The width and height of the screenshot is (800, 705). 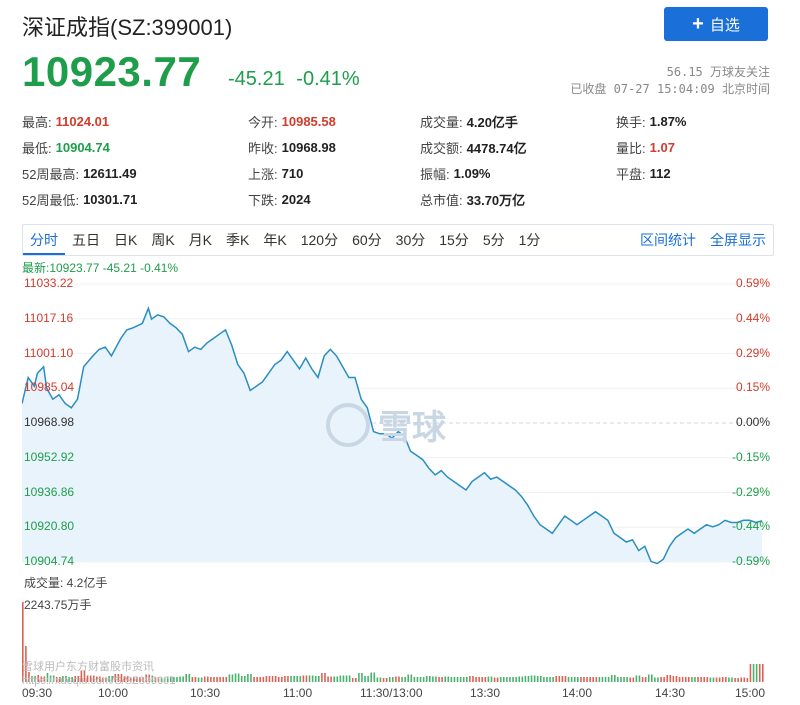 What do you see at coordinates (441, 148) in the screenshot?
I see `stat-label: 成交额:` at bounding box center [441, 148].